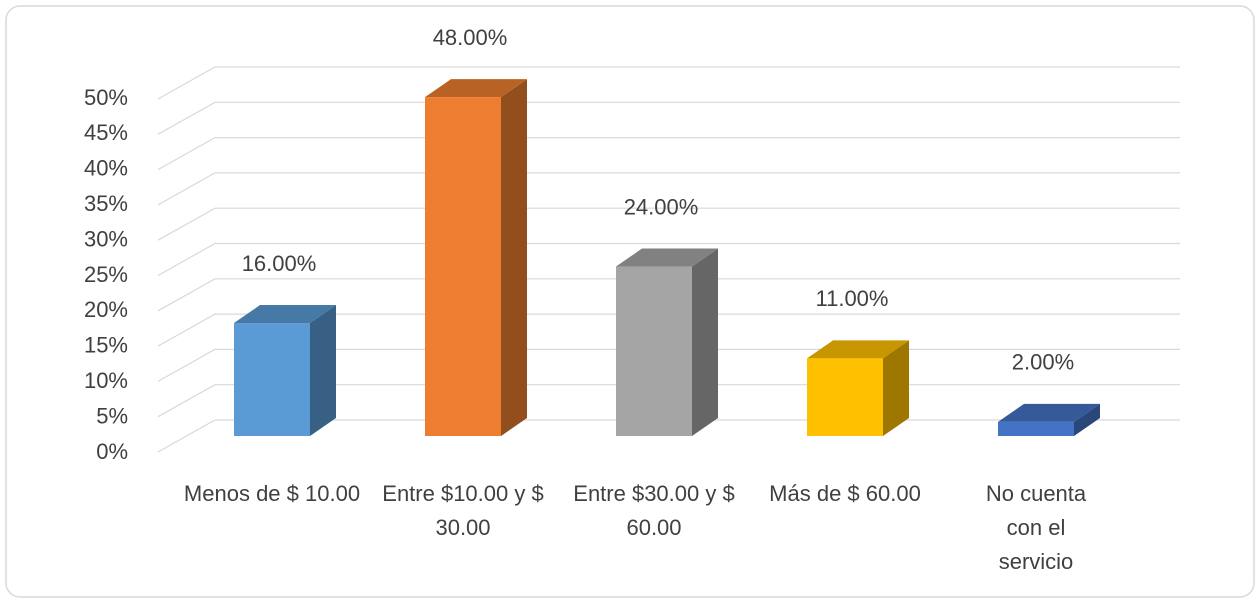 Image resolution: width=1260 pixels, height=603 pixels. I want to click on x-tick-label: Entre $10.00 y $ 30.00, so click(463, 510).